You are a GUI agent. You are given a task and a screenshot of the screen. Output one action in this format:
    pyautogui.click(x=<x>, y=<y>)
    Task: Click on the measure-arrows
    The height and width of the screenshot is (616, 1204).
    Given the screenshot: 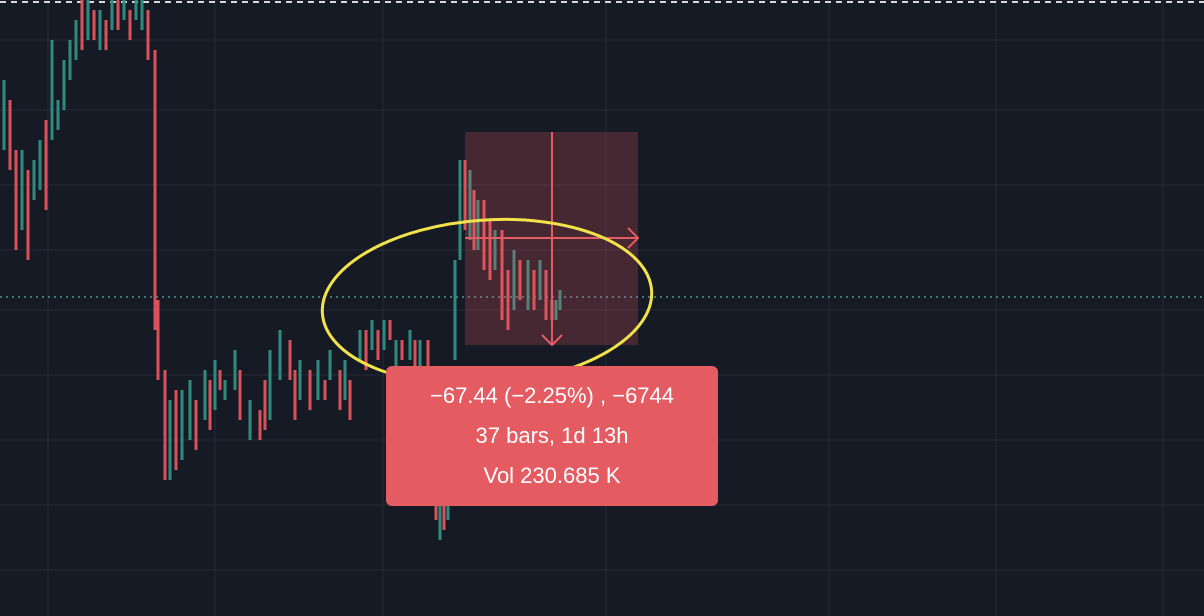 What is the action you would take?
    pyautogui.click(x=552, y=239)
    